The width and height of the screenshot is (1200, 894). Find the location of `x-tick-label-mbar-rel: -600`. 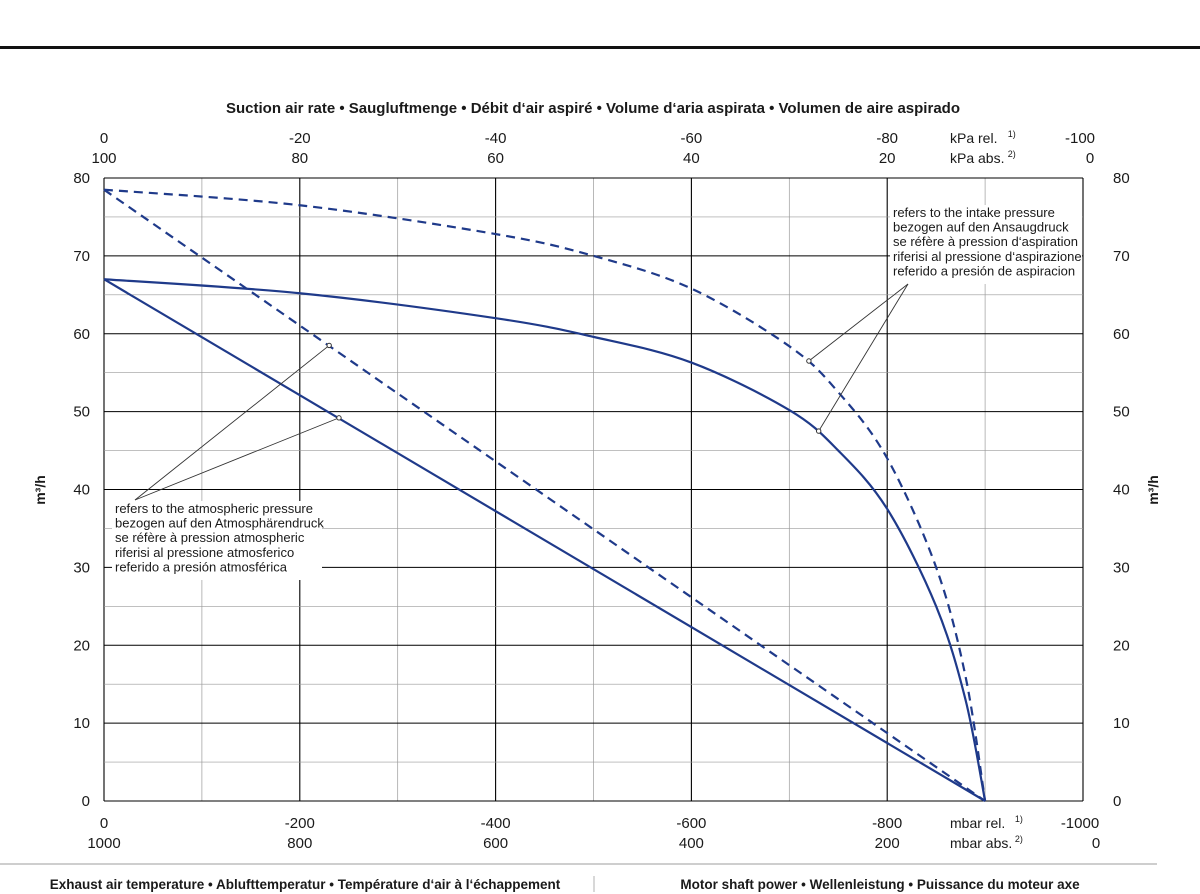

x-tick-label-mbar-rel: -600 is located at coordinates (691, 823).